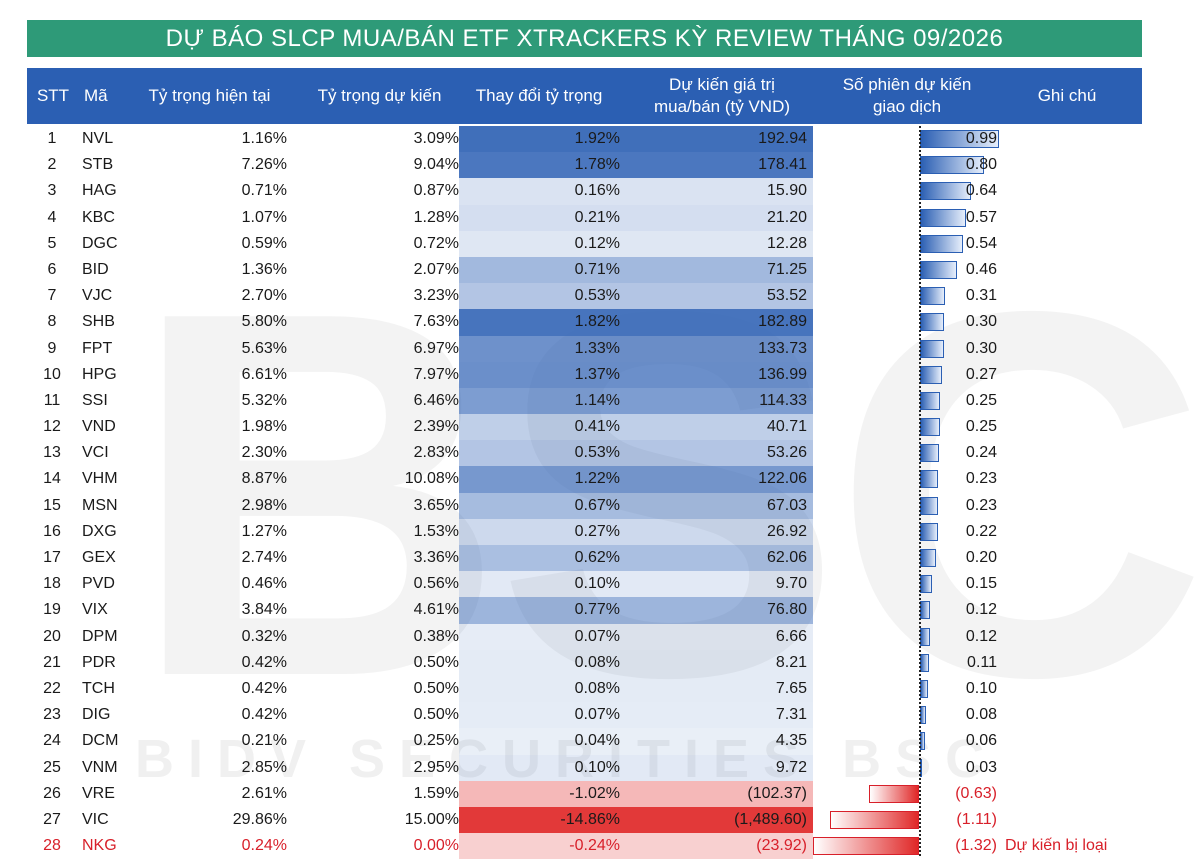 Image resolution: width=1200 pixels, height=867 pixels. What do you see at coordinates (264, 846) in the screenshot?
I see `row-current-weight: 0.24%` at bounding box center [264, 846].